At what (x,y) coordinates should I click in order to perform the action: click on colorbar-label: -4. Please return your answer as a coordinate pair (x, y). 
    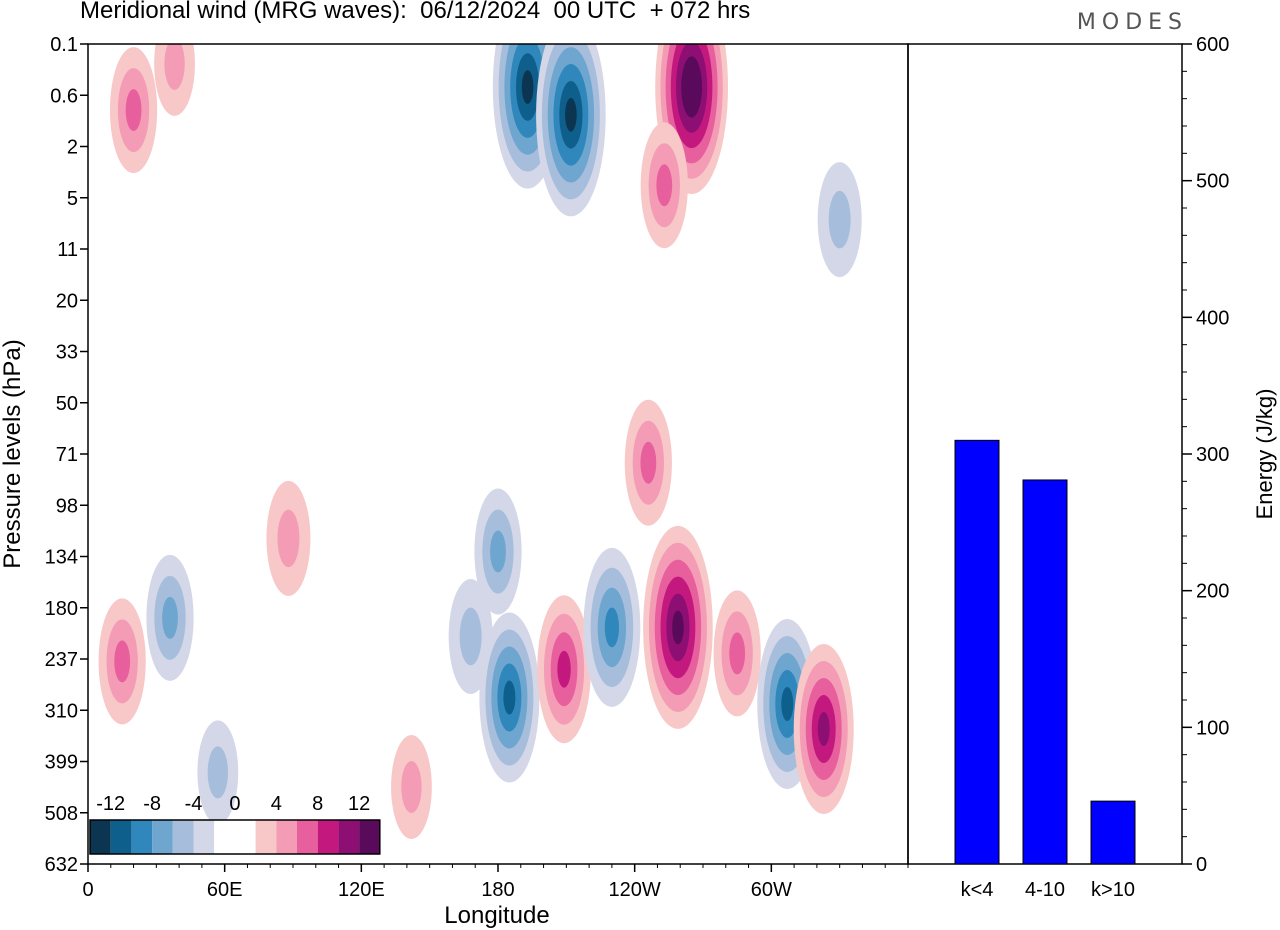
    Looking at the image, I should click on (194, 804).